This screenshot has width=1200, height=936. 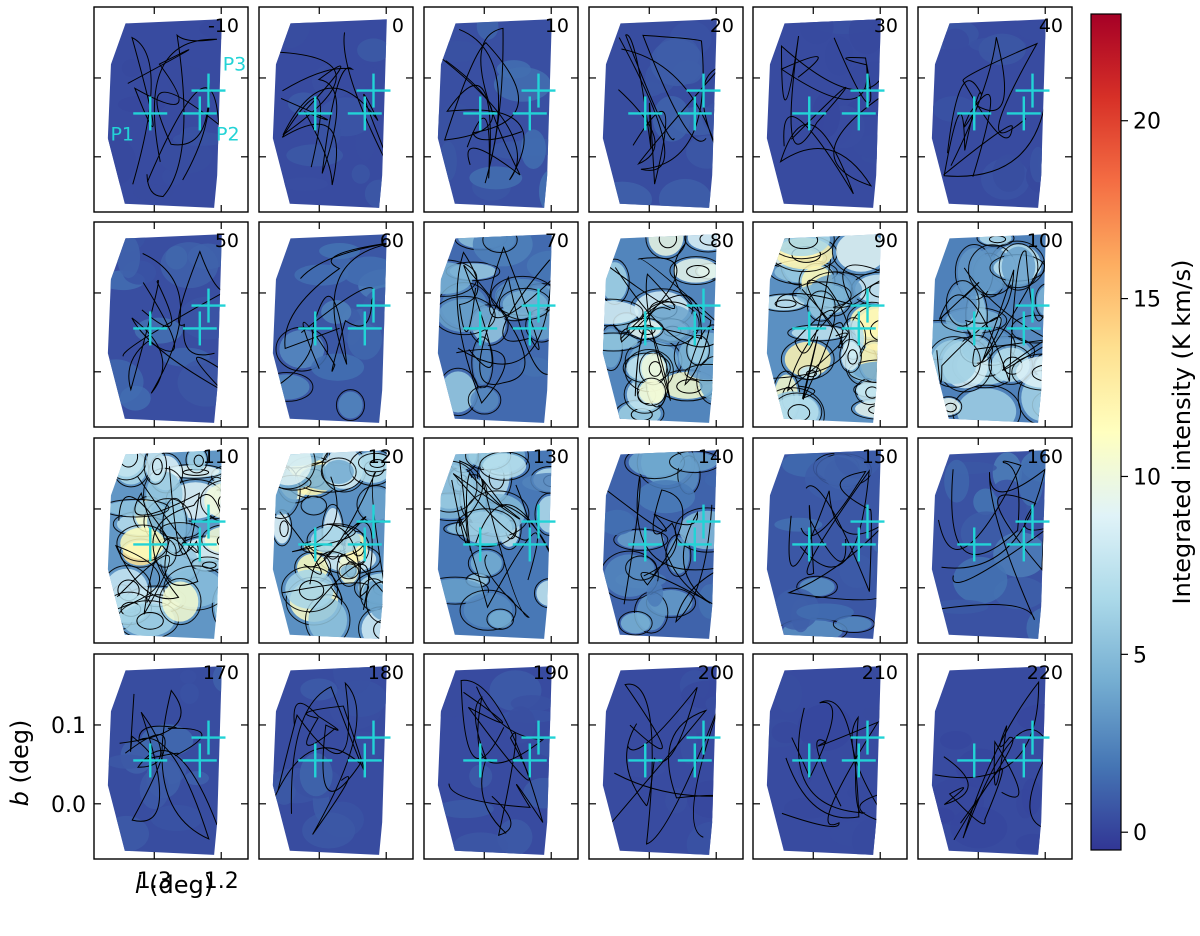 I want to click on channel-panel: 140, so click(x=666, y=540).